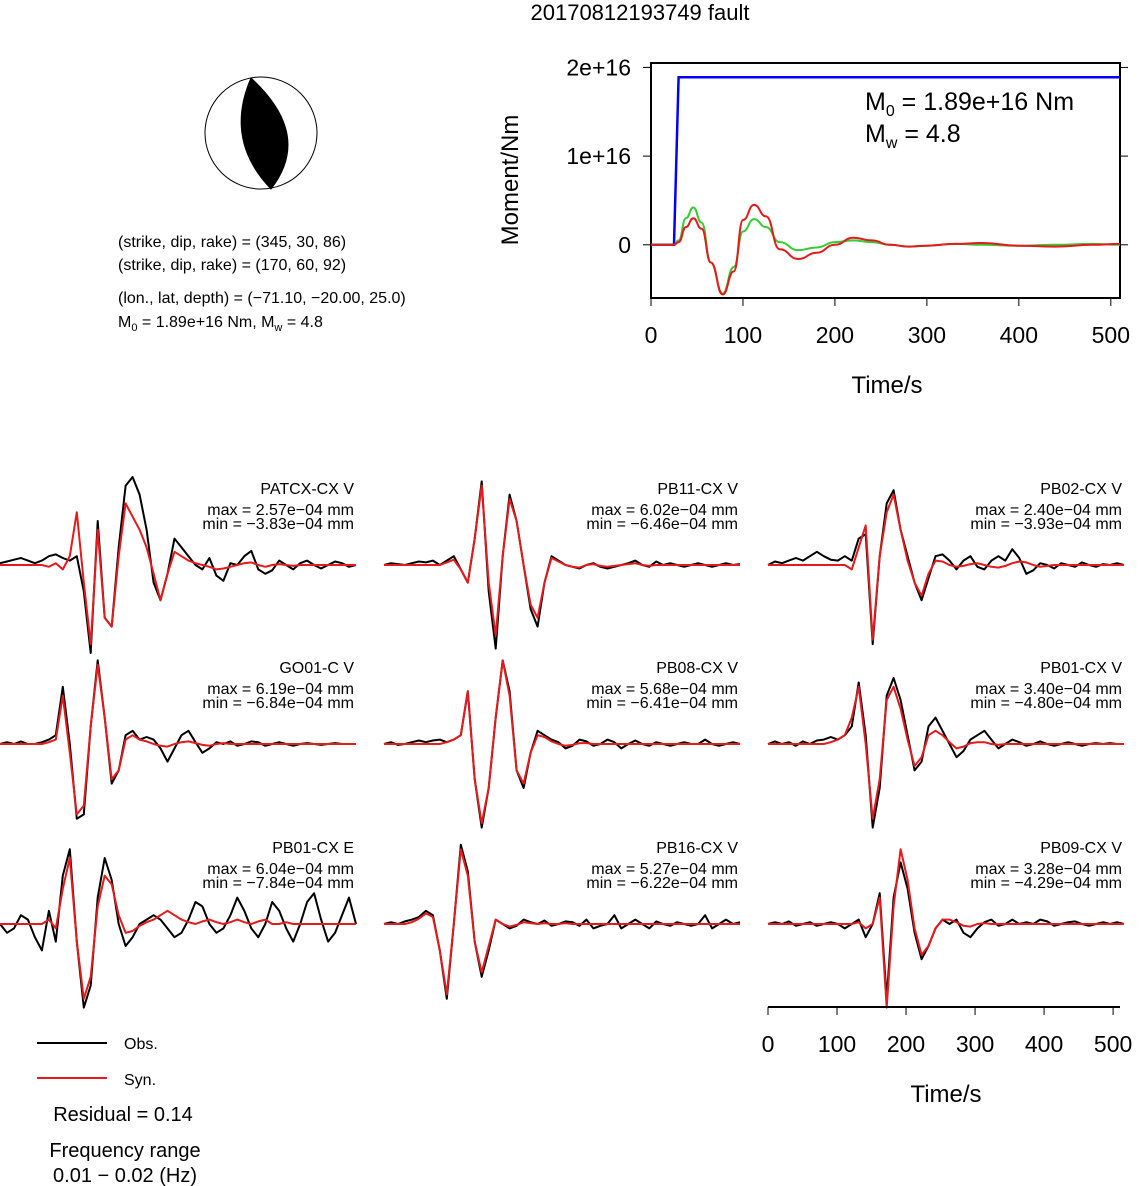 The image size is (1139, 1186). Describe the element at coordinates (1048, 510) in the screenshot. I see `max-amplitude-label: max = 2.40e−04 mm` at that location.